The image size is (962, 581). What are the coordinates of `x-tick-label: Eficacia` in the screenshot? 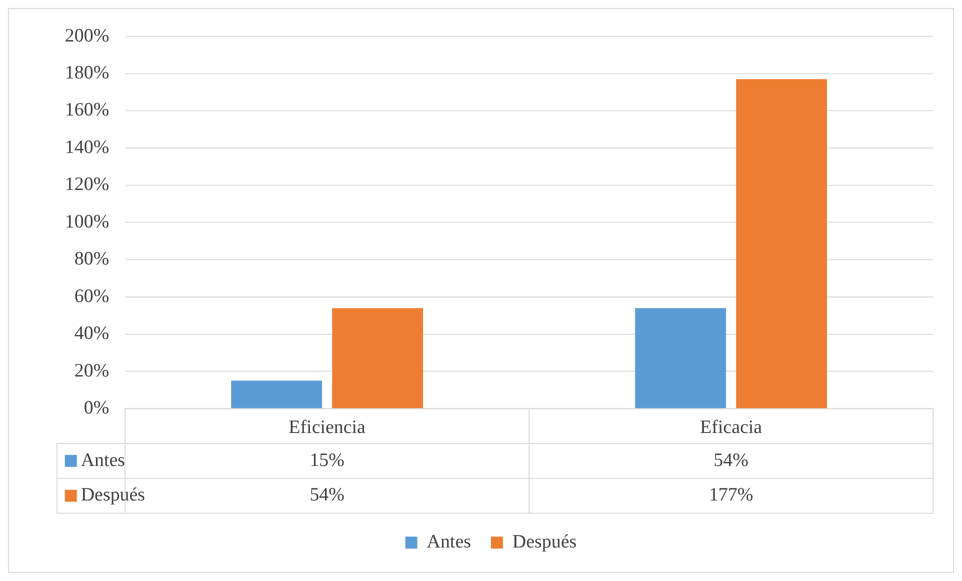 It's located at (731, 427).